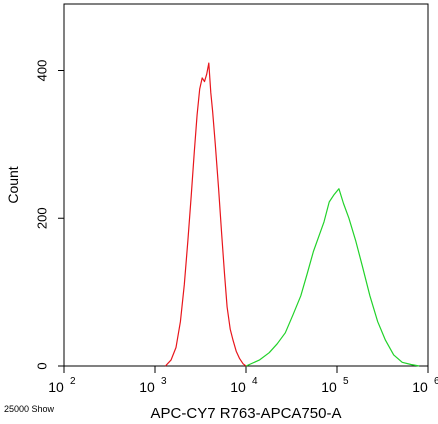  I want to click on x-tick-exponent: 2, so click(73, 381).